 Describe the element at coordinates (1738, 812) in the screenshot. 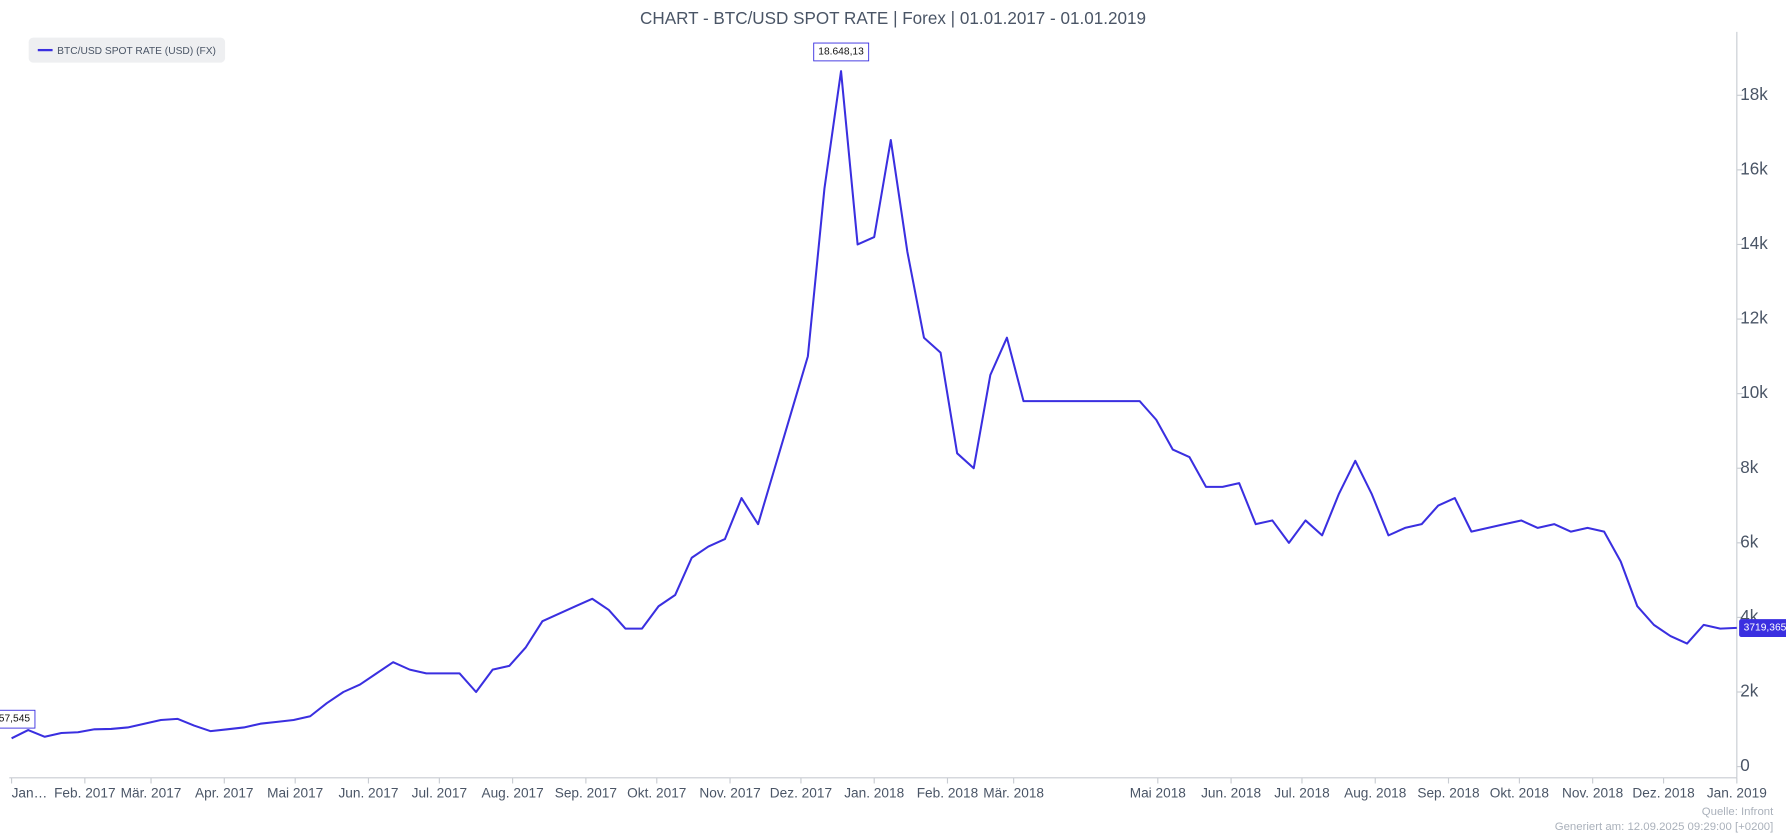

I see `source-note: Quelle: Infront` at that location.